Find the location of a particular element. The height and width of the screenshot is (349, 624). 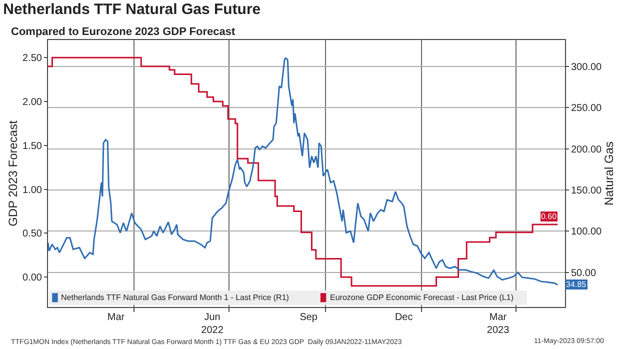

x-tick-label: Mar is located at coordinates (116, 317).